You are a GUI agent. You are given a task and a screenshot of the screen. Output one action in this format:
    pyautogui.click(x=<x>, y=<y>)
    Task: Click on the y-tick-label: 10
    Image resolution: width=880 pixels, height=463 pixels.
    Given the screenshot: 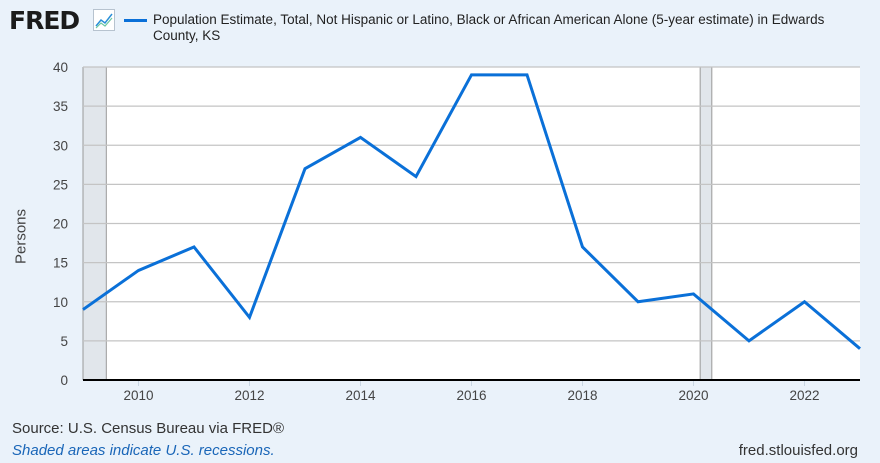 What is the action you would take?
    pyautogui.click(x=60, y=302)
    